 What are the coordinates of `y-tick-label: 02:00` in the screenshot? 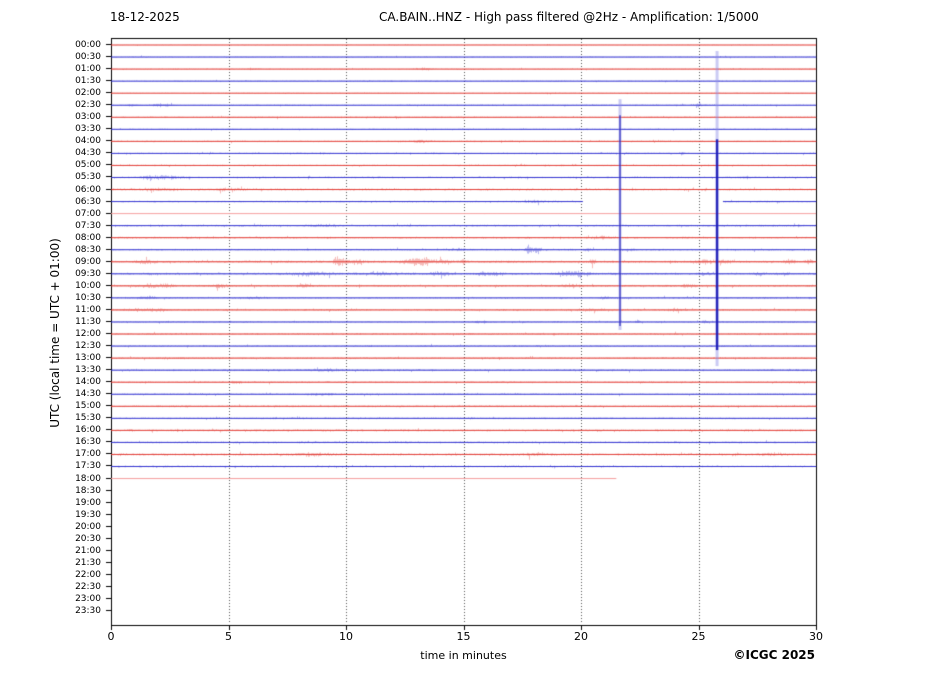 It's located at (88, 93).